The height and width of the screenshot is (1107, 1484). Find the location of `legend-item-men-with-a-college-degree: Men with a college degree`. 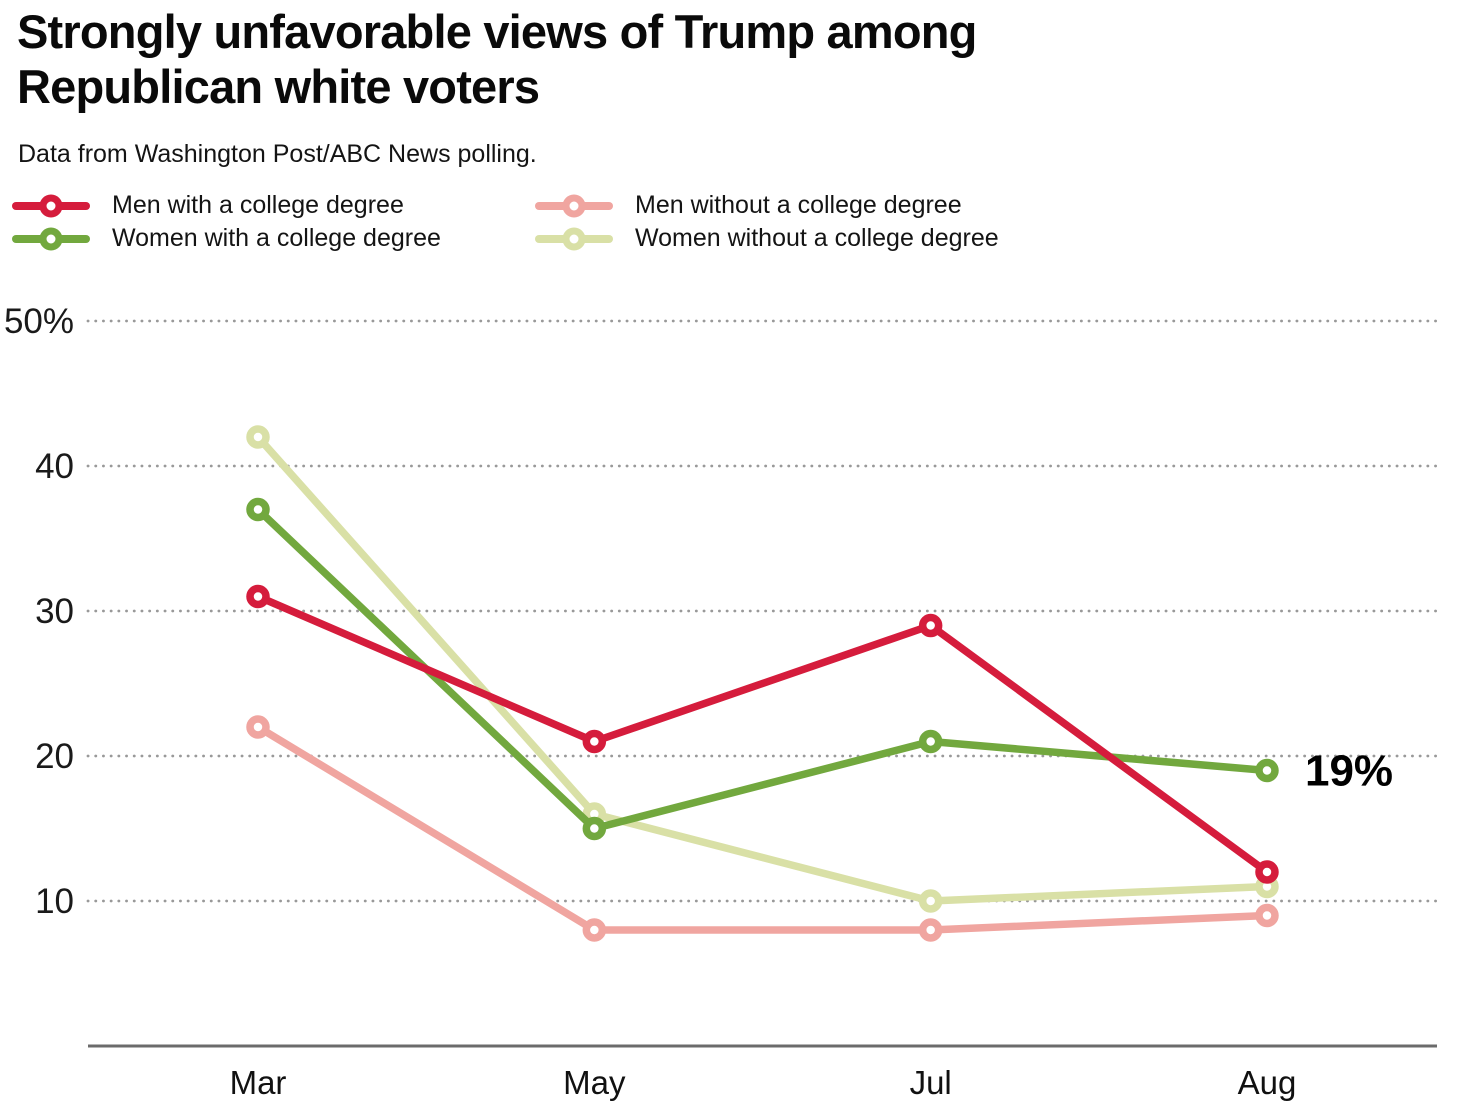

legend-item-men-with-a-college-degree: Men with a college degree is located at coordinates (273, 205).